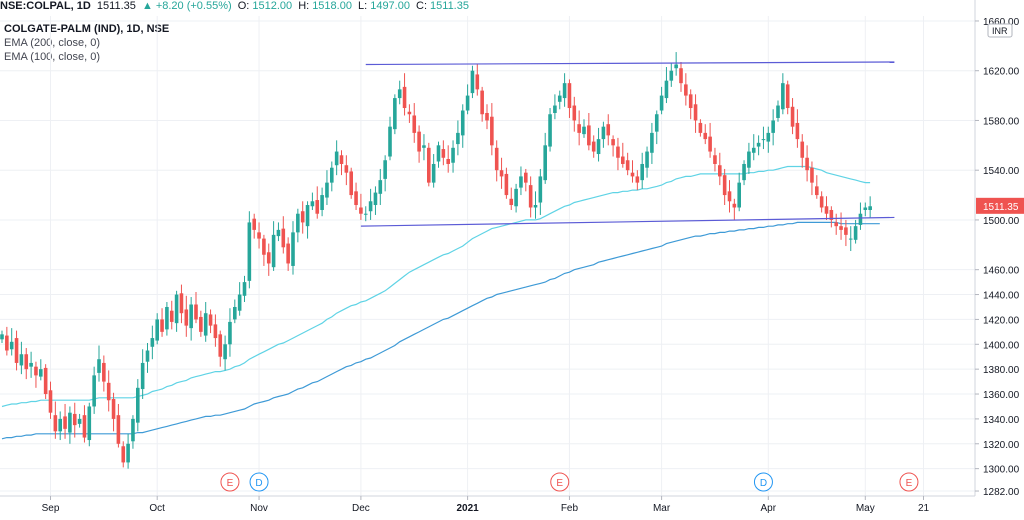  I want to click on low-value: 1497.00, so click(390, 6).